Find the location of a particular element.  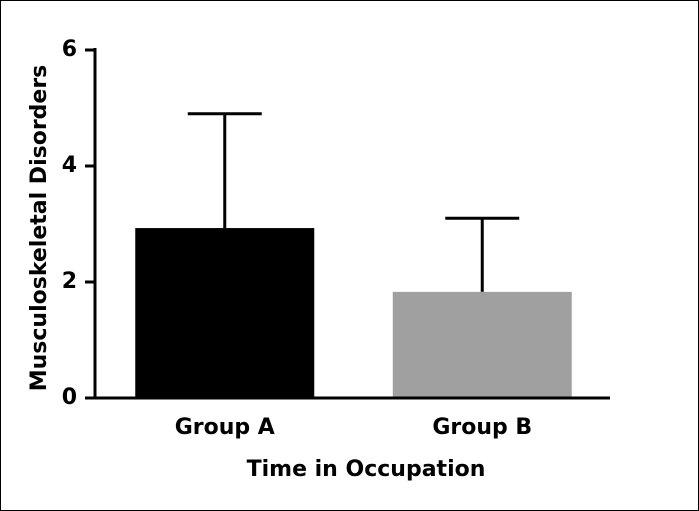

x-axis-label: Time in Occupation is located at coordinates (366, 469).